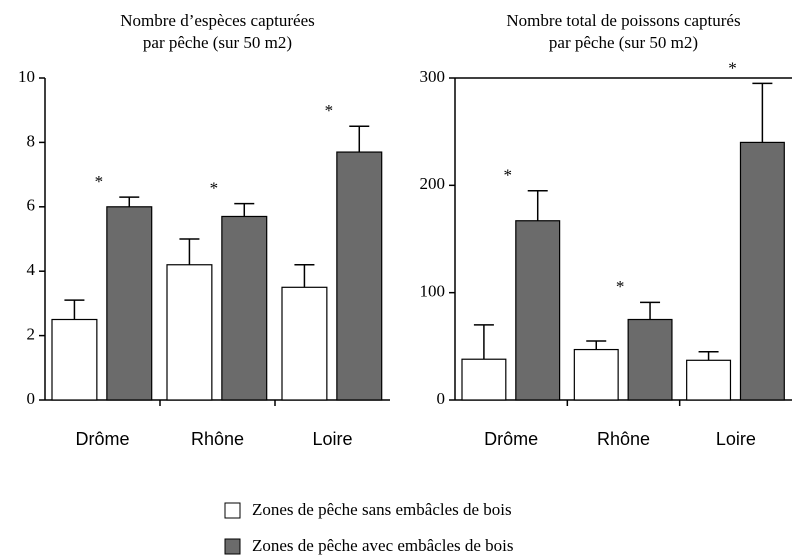 The width and height of the screenshot is (796, 560). I want to click on y-tick-label: 200, so click(433, 183).